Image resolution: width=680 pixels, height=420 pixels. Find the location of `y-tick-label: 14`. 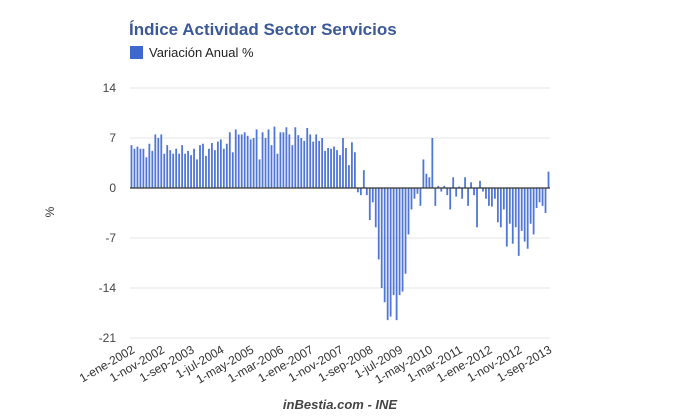

y-tick-label: 14 is located at coordinates (110, 88).